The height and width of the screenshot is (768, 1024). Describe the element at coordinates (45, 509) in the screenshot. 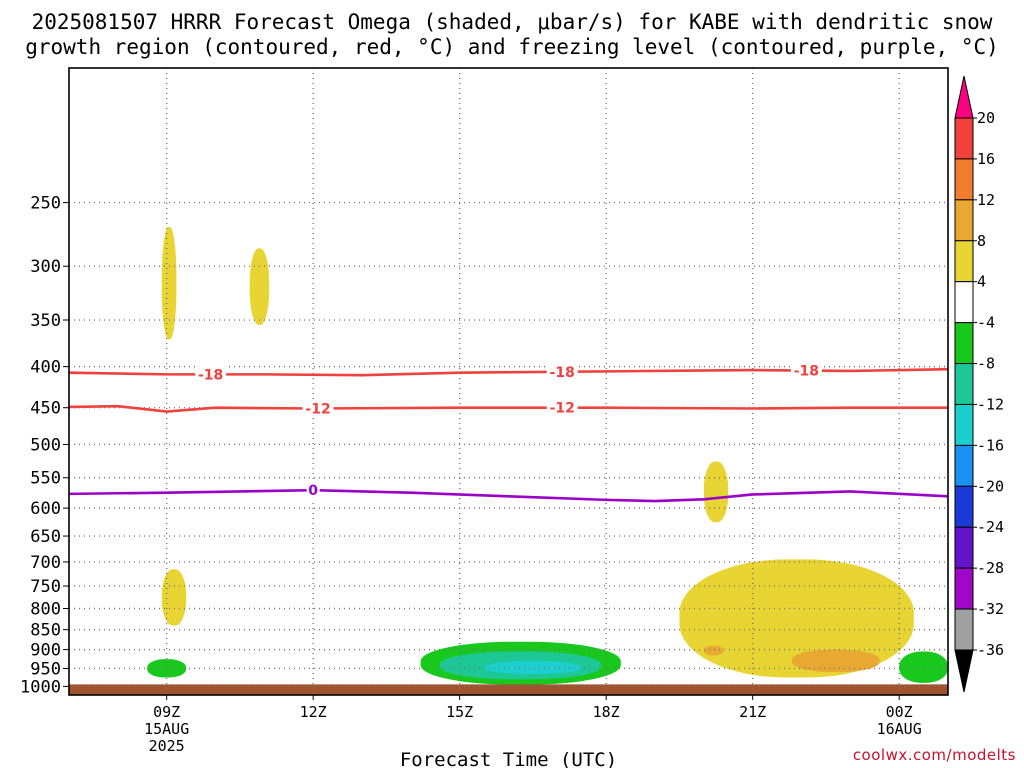

I see `y-tick-label: 600` at that location.